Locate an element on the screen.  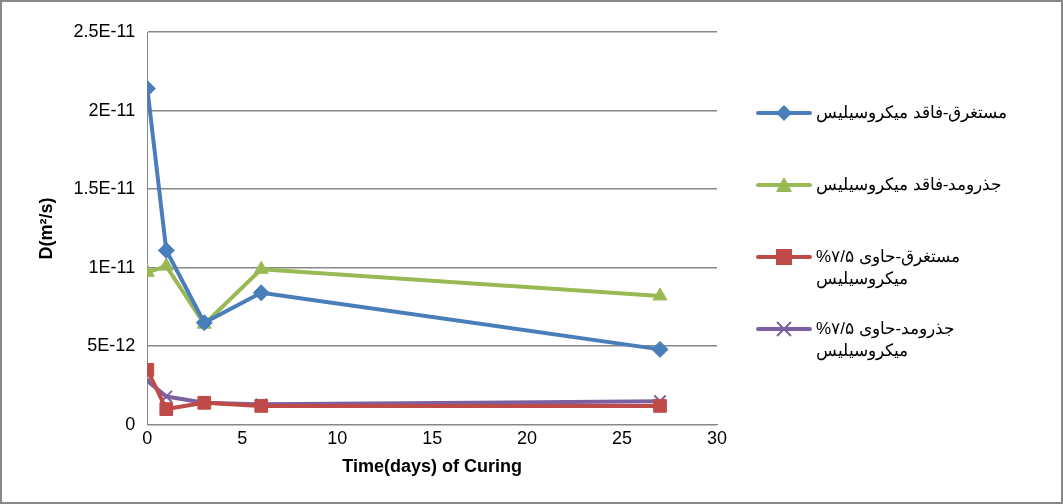
x-tick-label: 5 is located at coordinates (242, 437).